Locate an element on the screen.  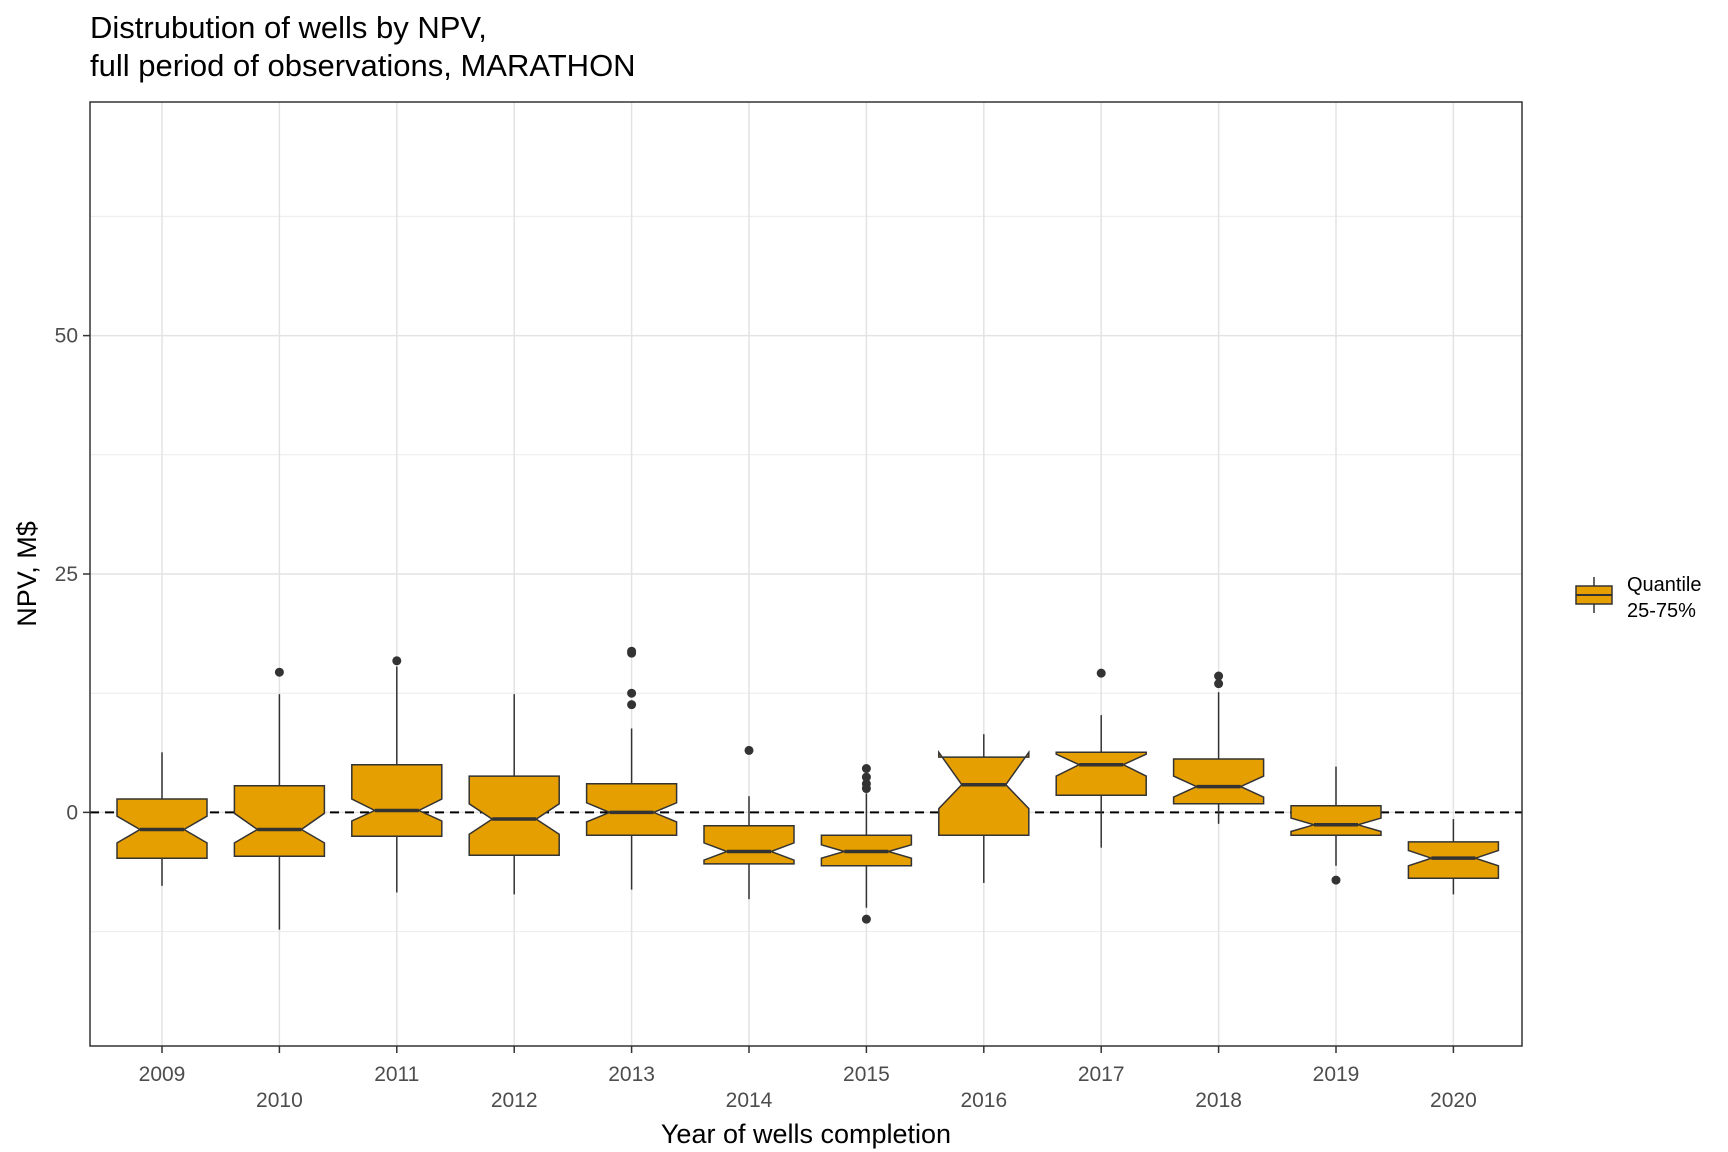
legend: Quantile 25-75% is located at coordinates (1638, 598).